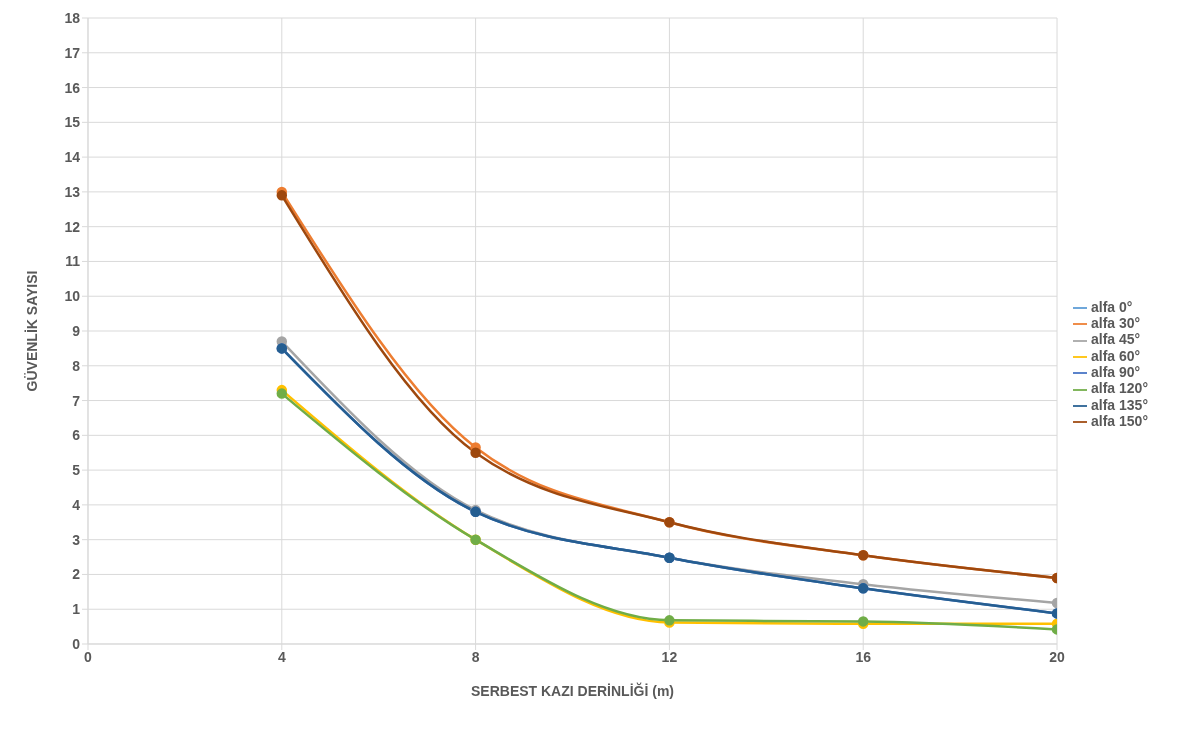 The image size is (1192, 730). Describe the element at coordinates (1112, 306) in the screenshot. I see `legend-label: alfa 0°` at that location.